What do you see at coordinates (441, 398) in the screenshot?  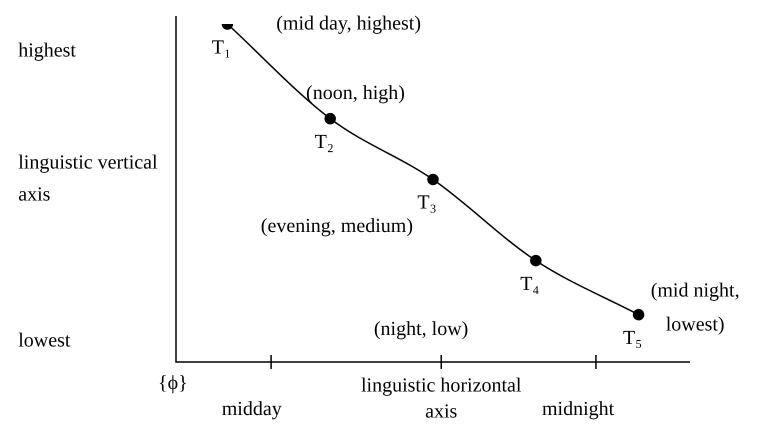 I see `x-axis-title: linguistic horizontal axis` at bounding box center [441, 398].